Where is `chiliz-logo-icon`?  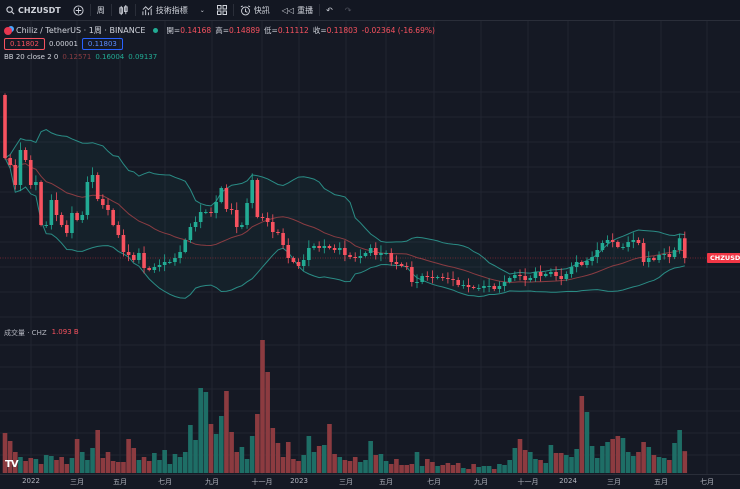
chiliz-logo-icon is located at coordinates (8, 30).